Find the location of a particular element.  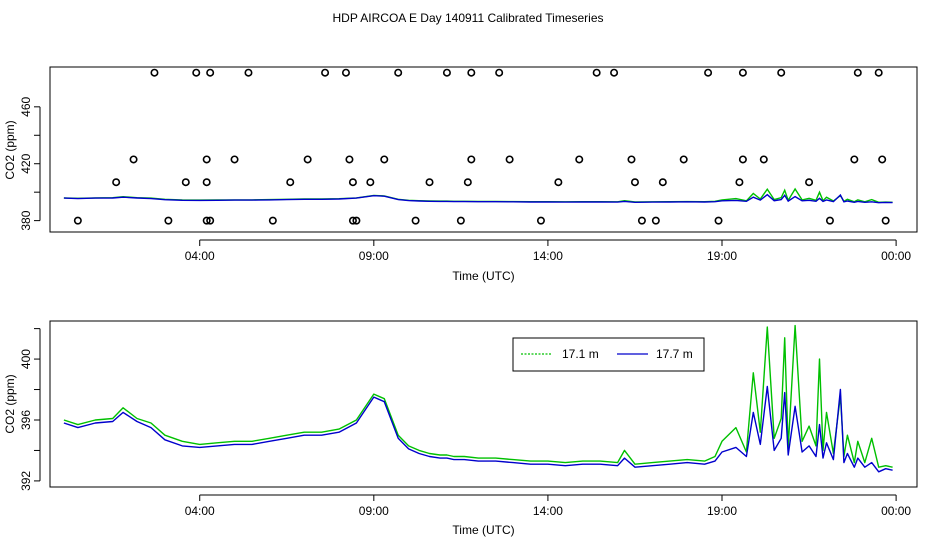

bottom-x-axis-label: Time (UTC) is located at coordinates (483, 530).